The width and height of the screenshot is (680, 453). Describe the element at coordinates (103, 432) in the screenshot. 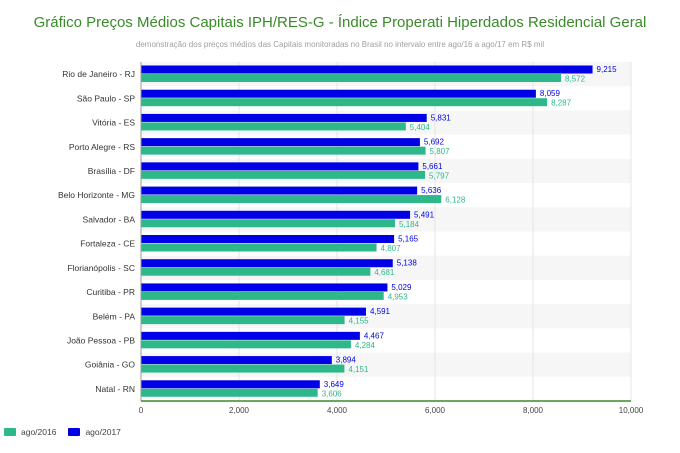

I see `legend-label: ago/2017` at that location.